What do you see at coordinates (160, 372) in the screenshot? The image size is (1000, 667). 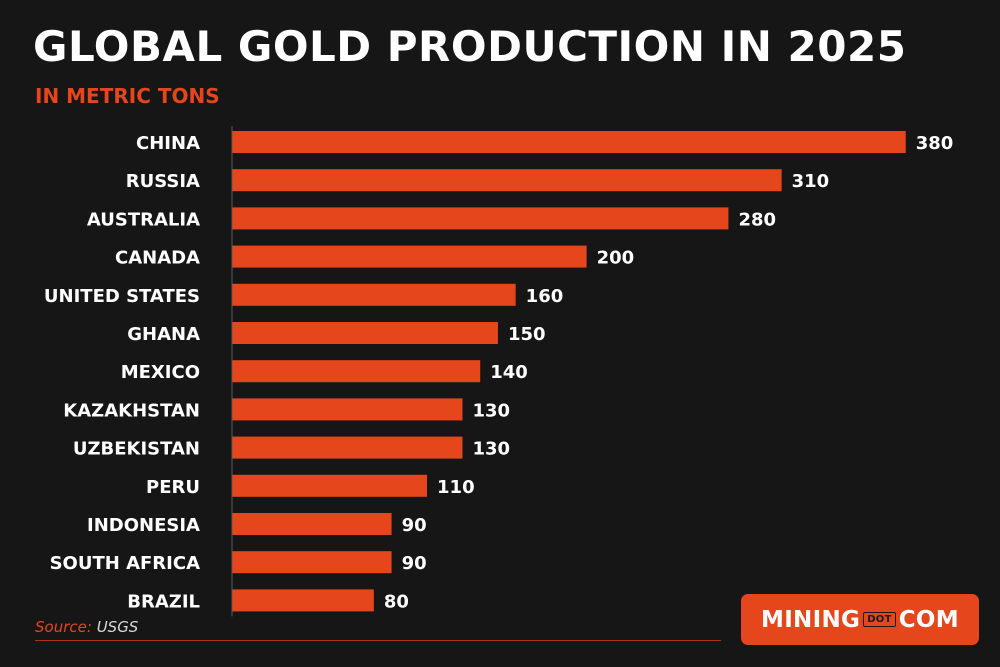 I see `category-label: MEXICO` at bounding box center [160, 372].